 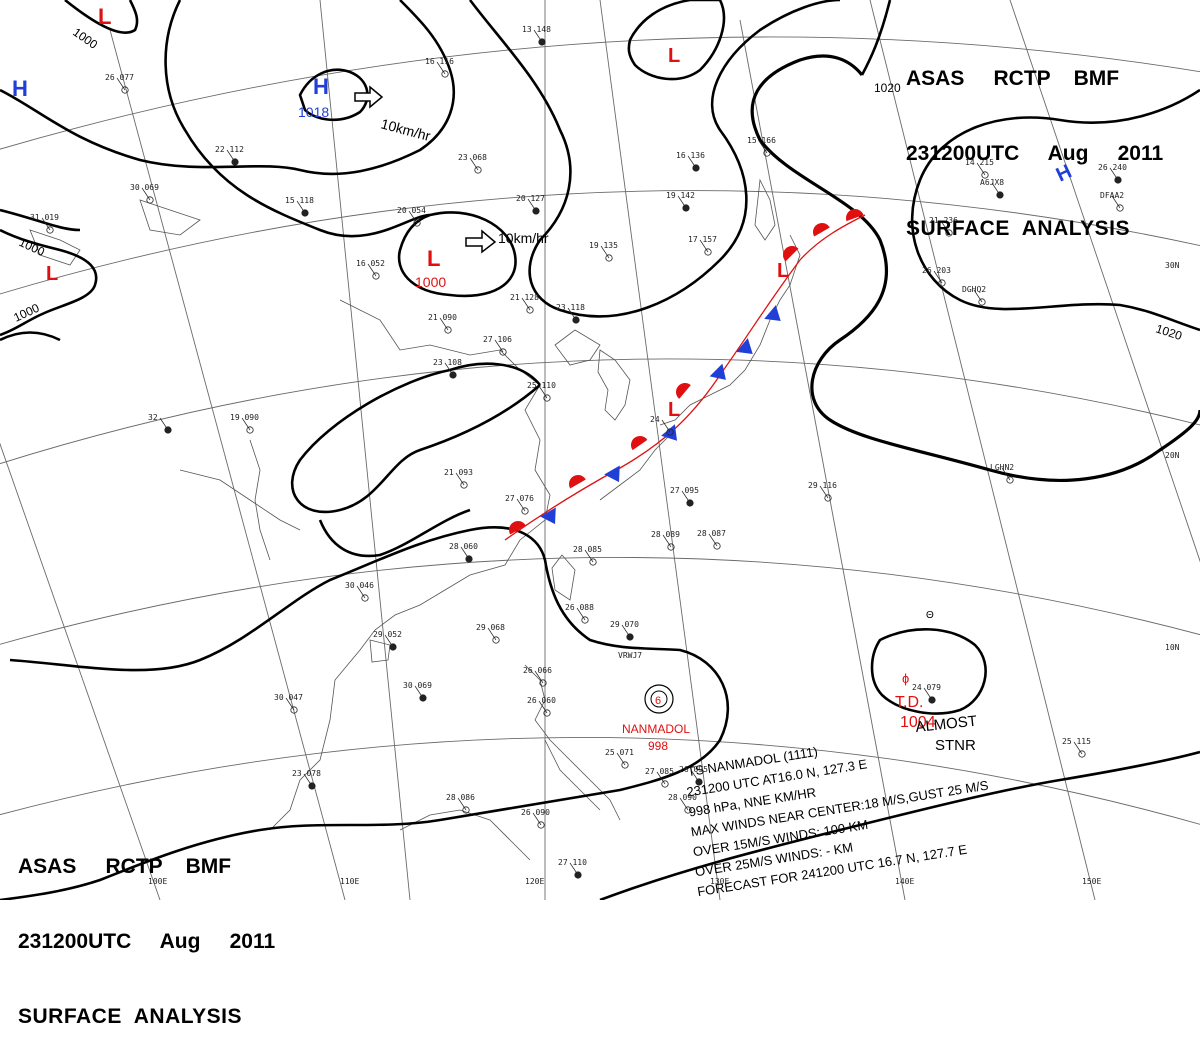 What do you see at coordinates (904, 881) in the screenshot?
I see `longitude-label: 140E` at bounding box center [904, 881].